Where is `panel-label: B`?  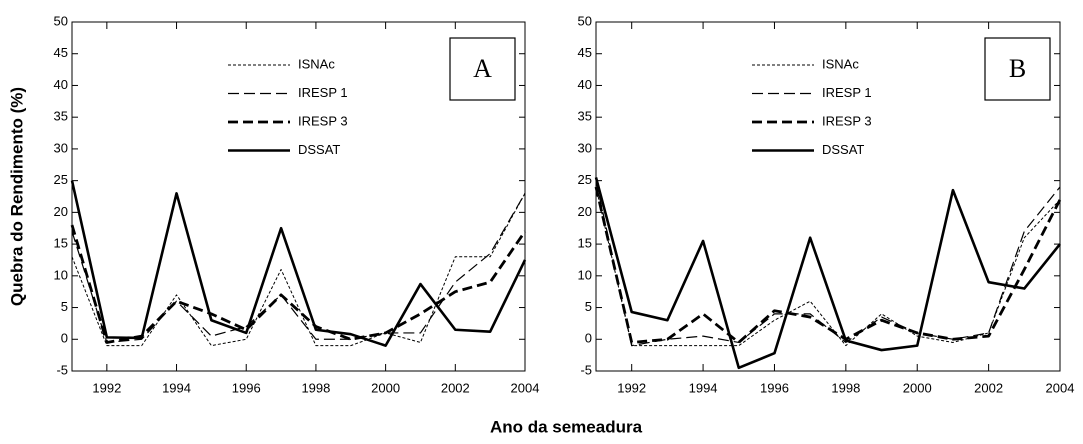
panel-label: B is located at coordinates (1017, 68).